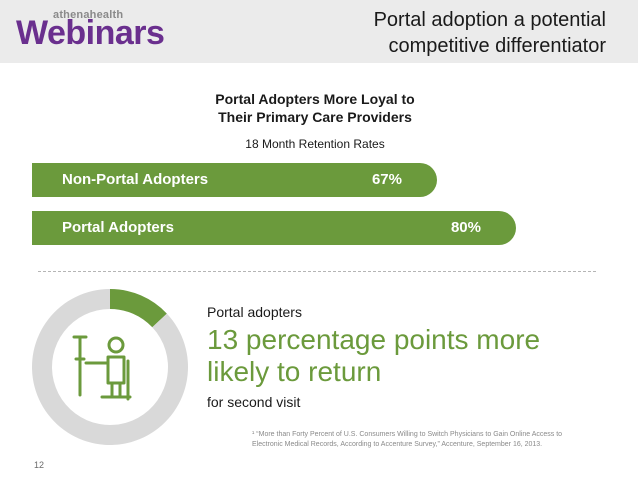  What do you see at coordinates (315, 117) in the screenshot?
I see `chart-title-line-2: Their Primary Care Providers` at bounding box center [315, 117].